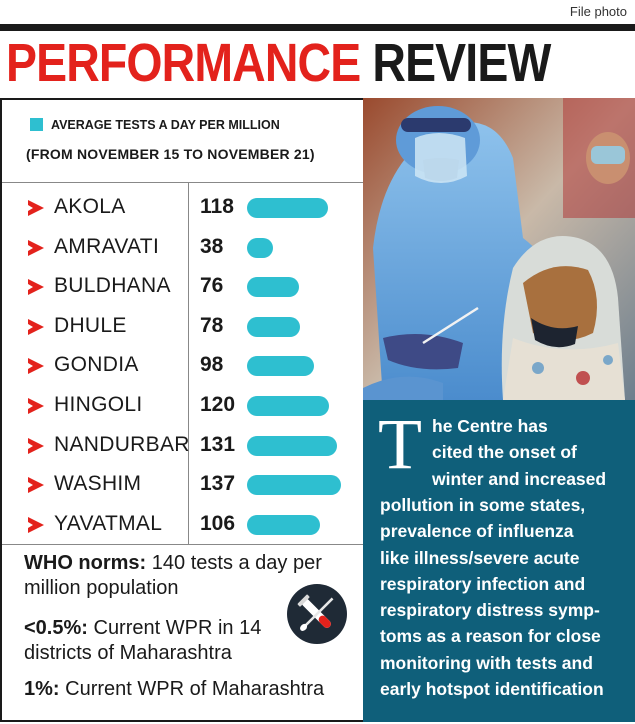  Describe the element at coordinates (400, 444) in the screenshot. I see `panel-dropcap: T` at that location.